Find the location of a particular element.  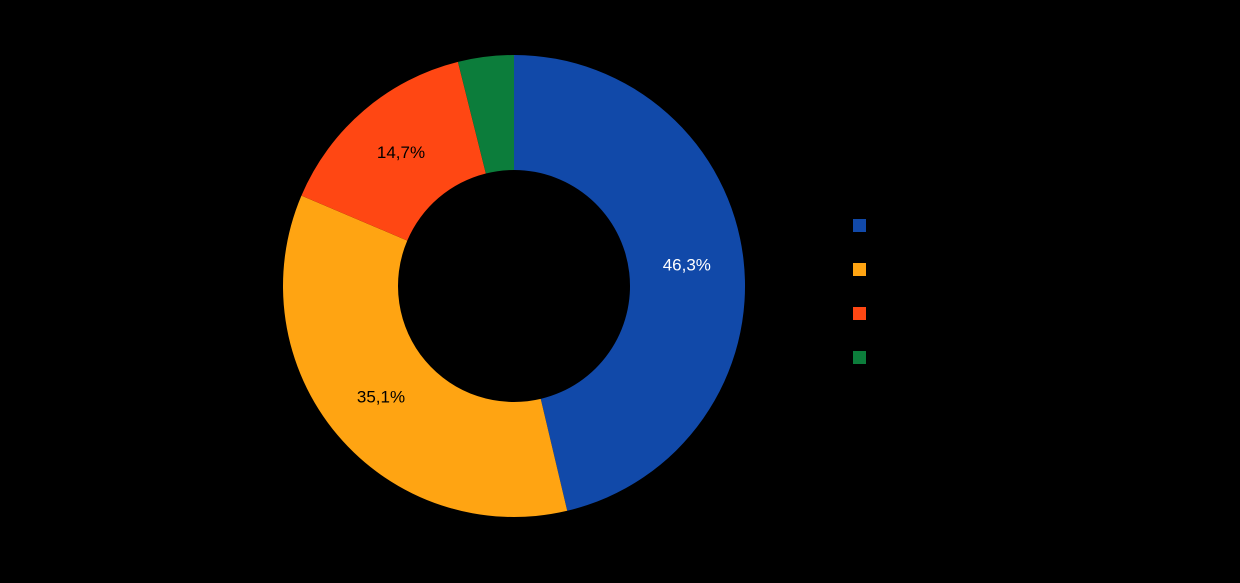

donut-slice-label-0: 46,3% is located at coordinates (687, 264).